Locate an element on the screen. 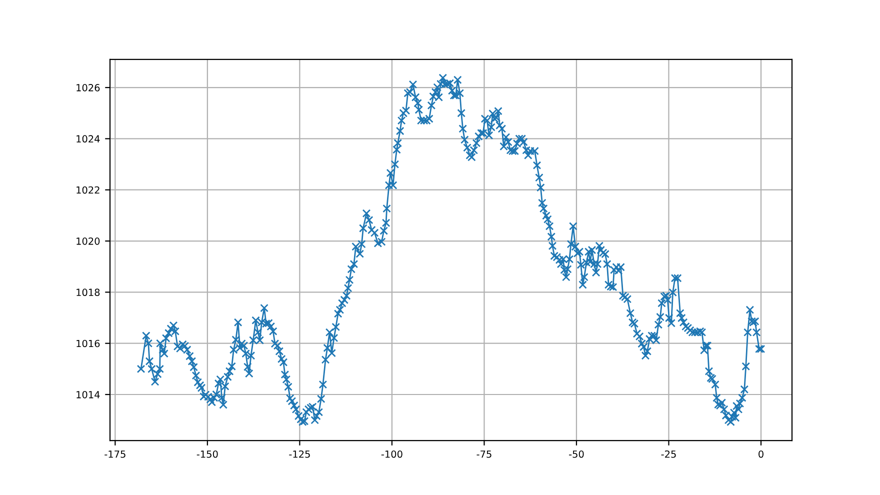 This screenshot has height=495, width=880. x-tick-label: -150 is located at coordinates (207, 454).